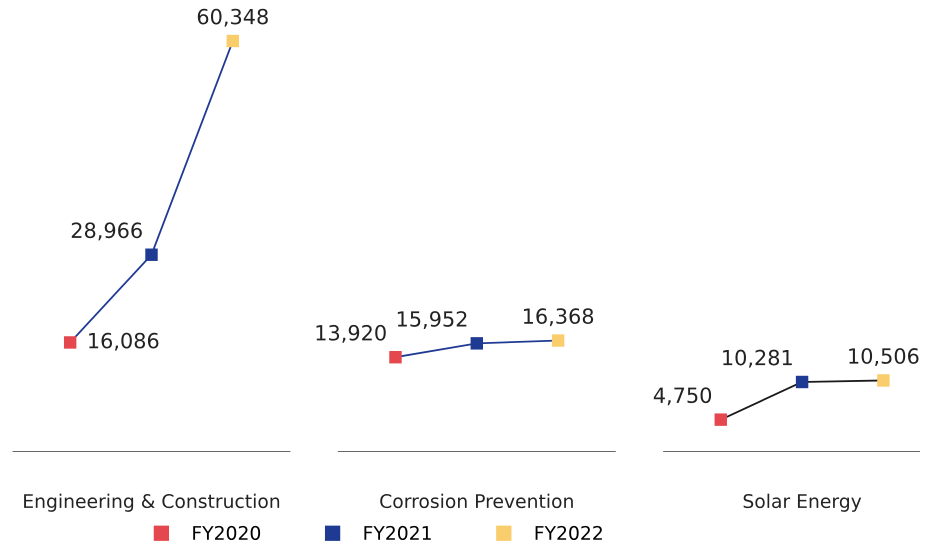 The image size is (933, 555). I want to click on x-tick-label: Engineering & Construction, so click(152, 503).